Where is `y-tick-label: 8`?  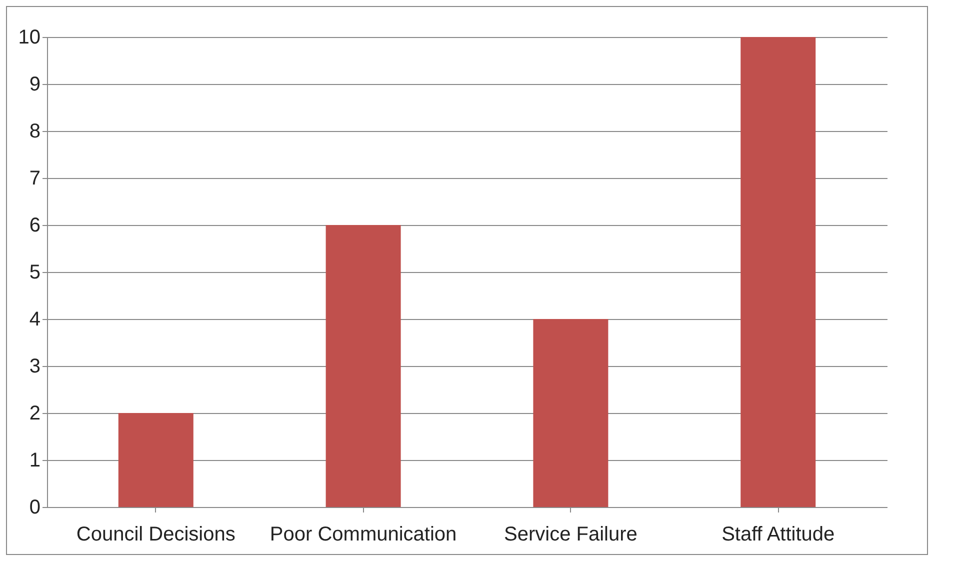 y-tick-label: 8 is located at coordinates (34, 131).